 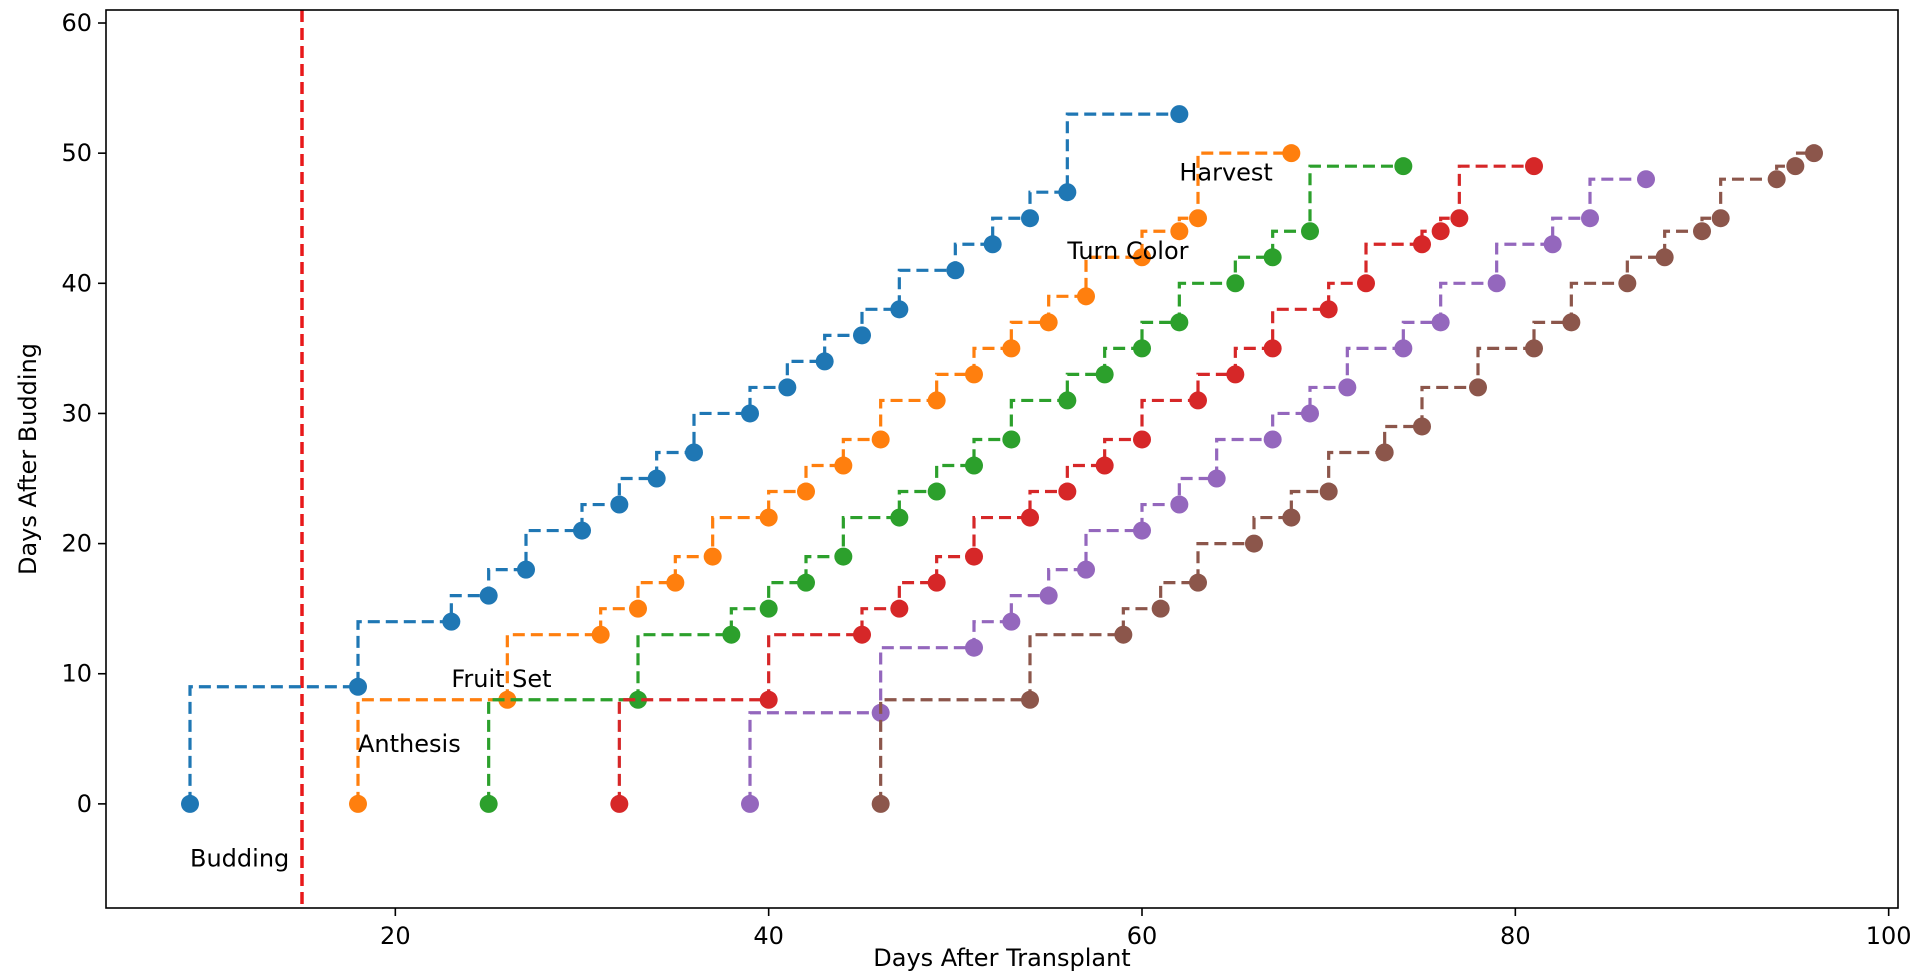 What do you see at coordinates (76, 674) in the screenshot?
I see `y-tick-label: 10` at bounding box center [76, 674].